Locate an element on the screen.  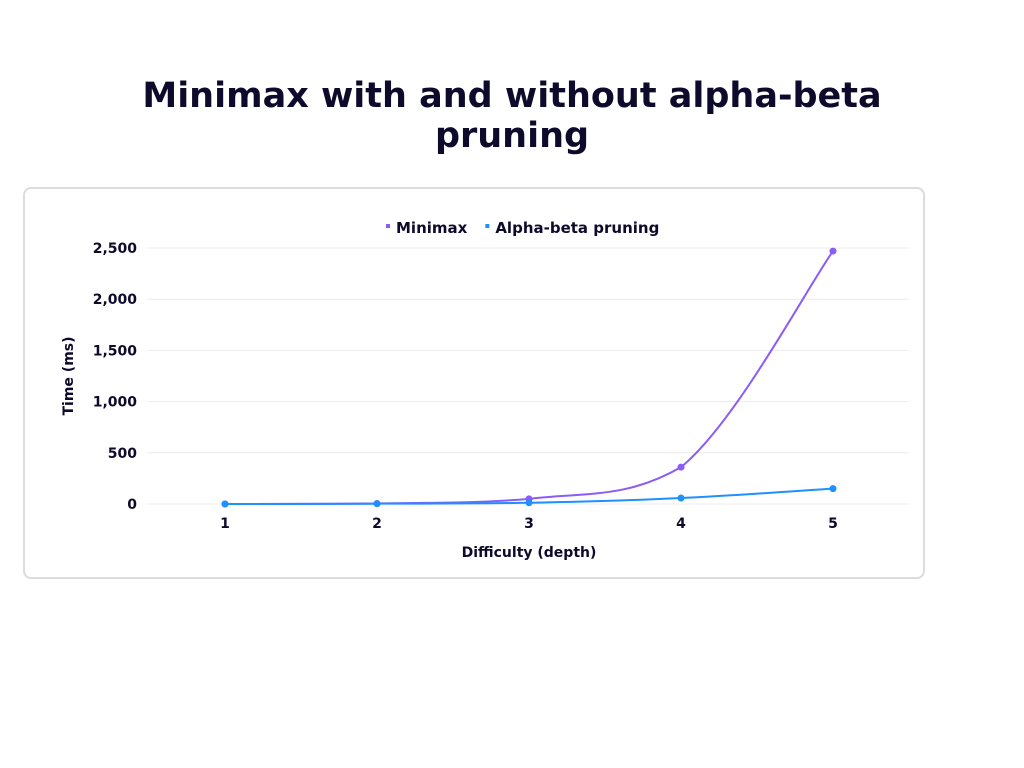
y-tick-label: 1,000 is located at coordinates (115, 403).